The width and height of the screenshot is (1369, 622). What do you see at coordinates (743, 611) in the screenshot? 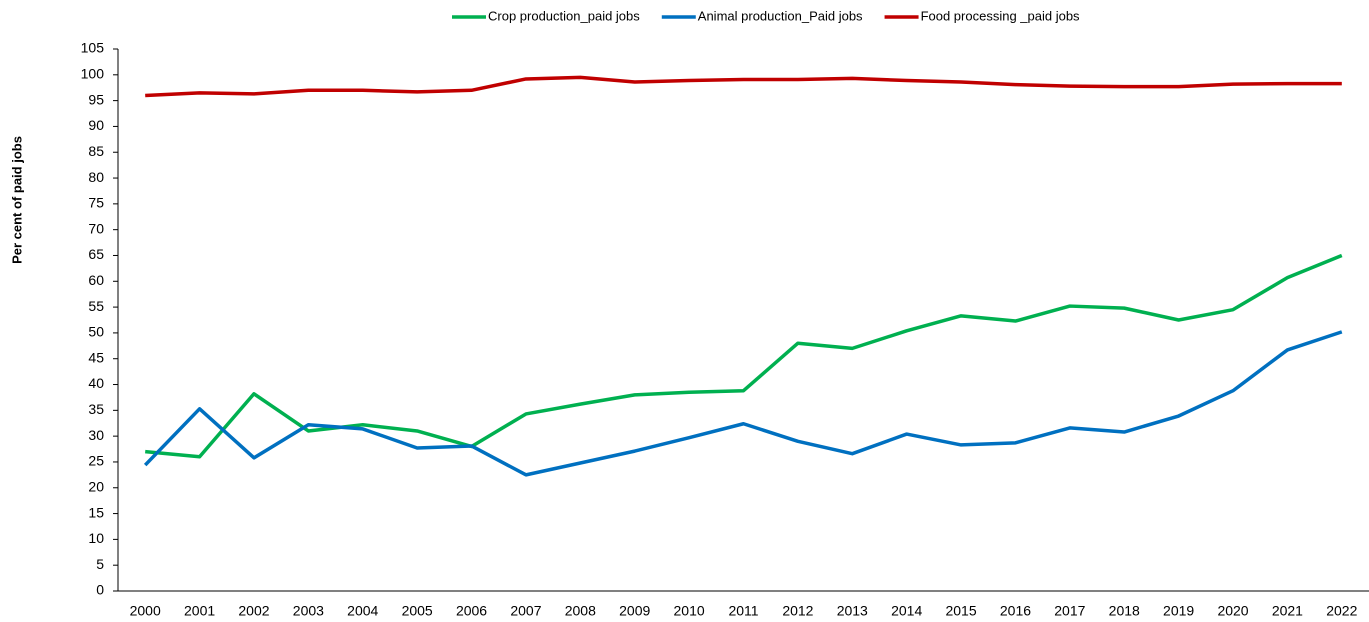
I see `x-tick-label: 2011` at bounding box center [743, 611].